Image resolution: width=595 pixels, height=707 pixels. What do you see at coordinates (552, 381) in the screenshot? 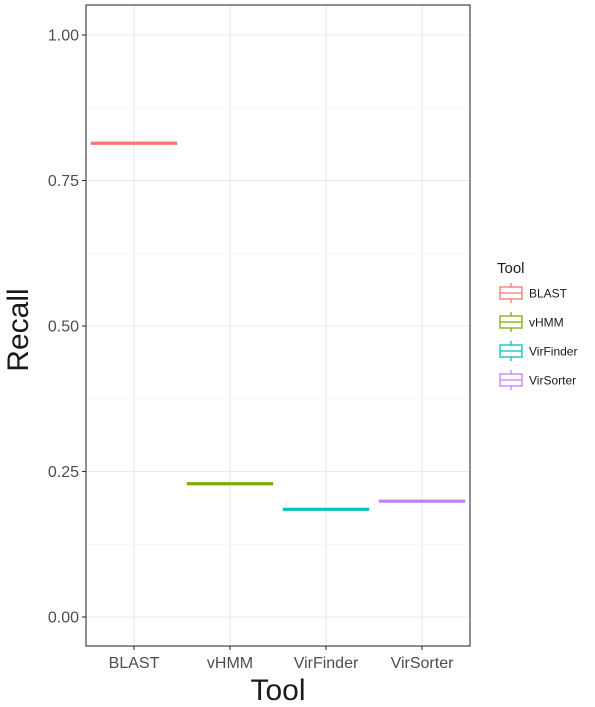
I see `legend-label: VirSorter` at bounding box center [552, 381].